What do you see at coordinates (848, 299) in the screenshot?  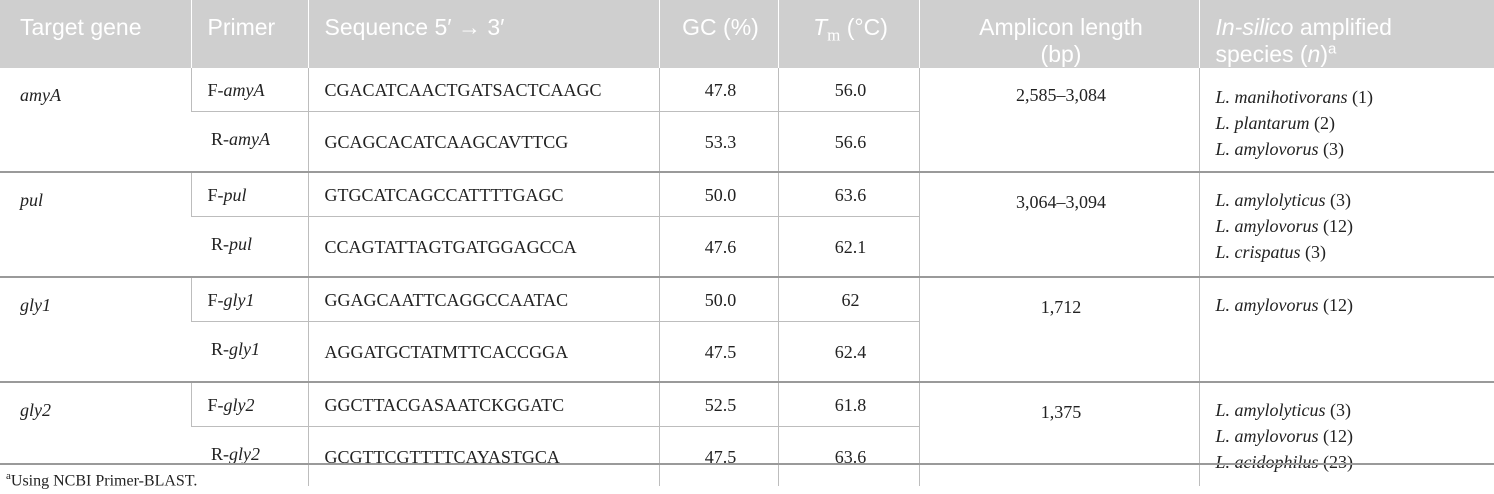 I see `tm-cell: 62` at bounding box center [848, 299].